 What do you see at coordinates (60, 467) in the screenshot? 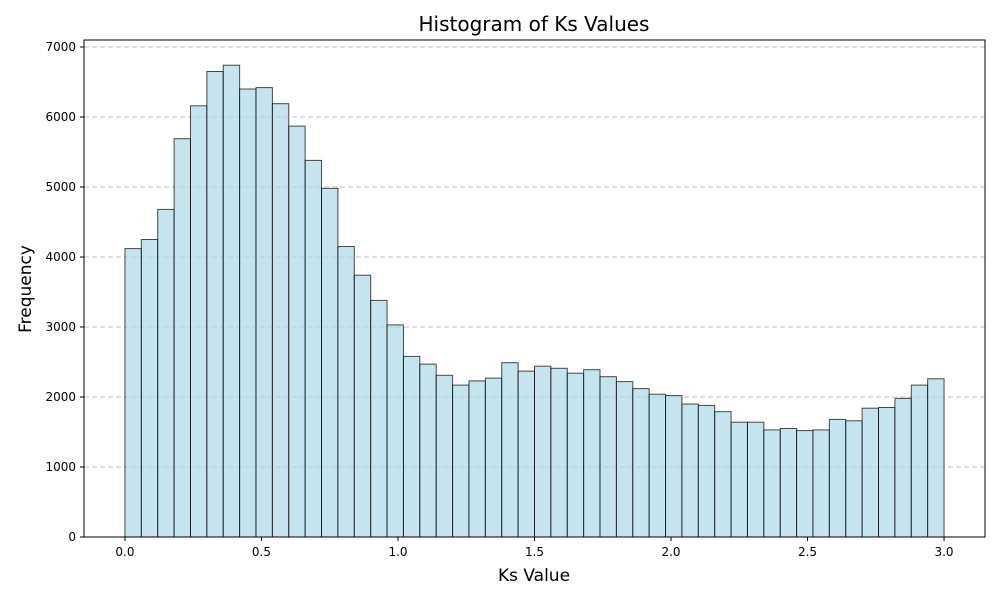
I see `y-tick-label: 1000` at bounding box center [60, 467].